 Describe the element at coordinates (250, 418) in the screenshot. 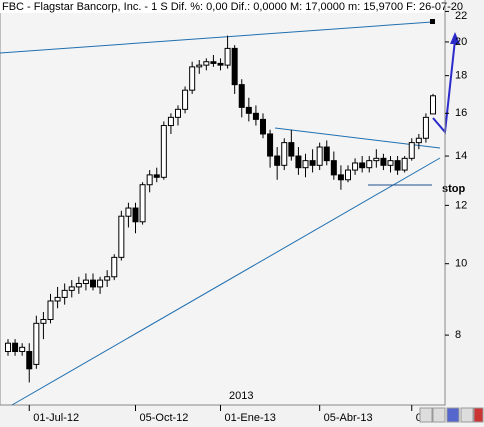

I see `x-tick-label: 01-Ene-13` at that location.